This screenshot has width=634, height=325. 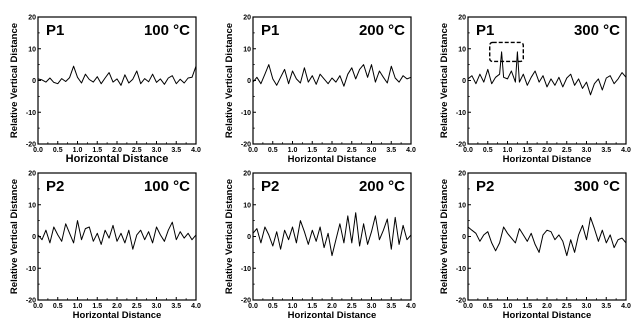 What do you see at coordinates (597, 186) in the screenshot?
I see `temperature-label: 300 °C` at bounding box center [597, 186].